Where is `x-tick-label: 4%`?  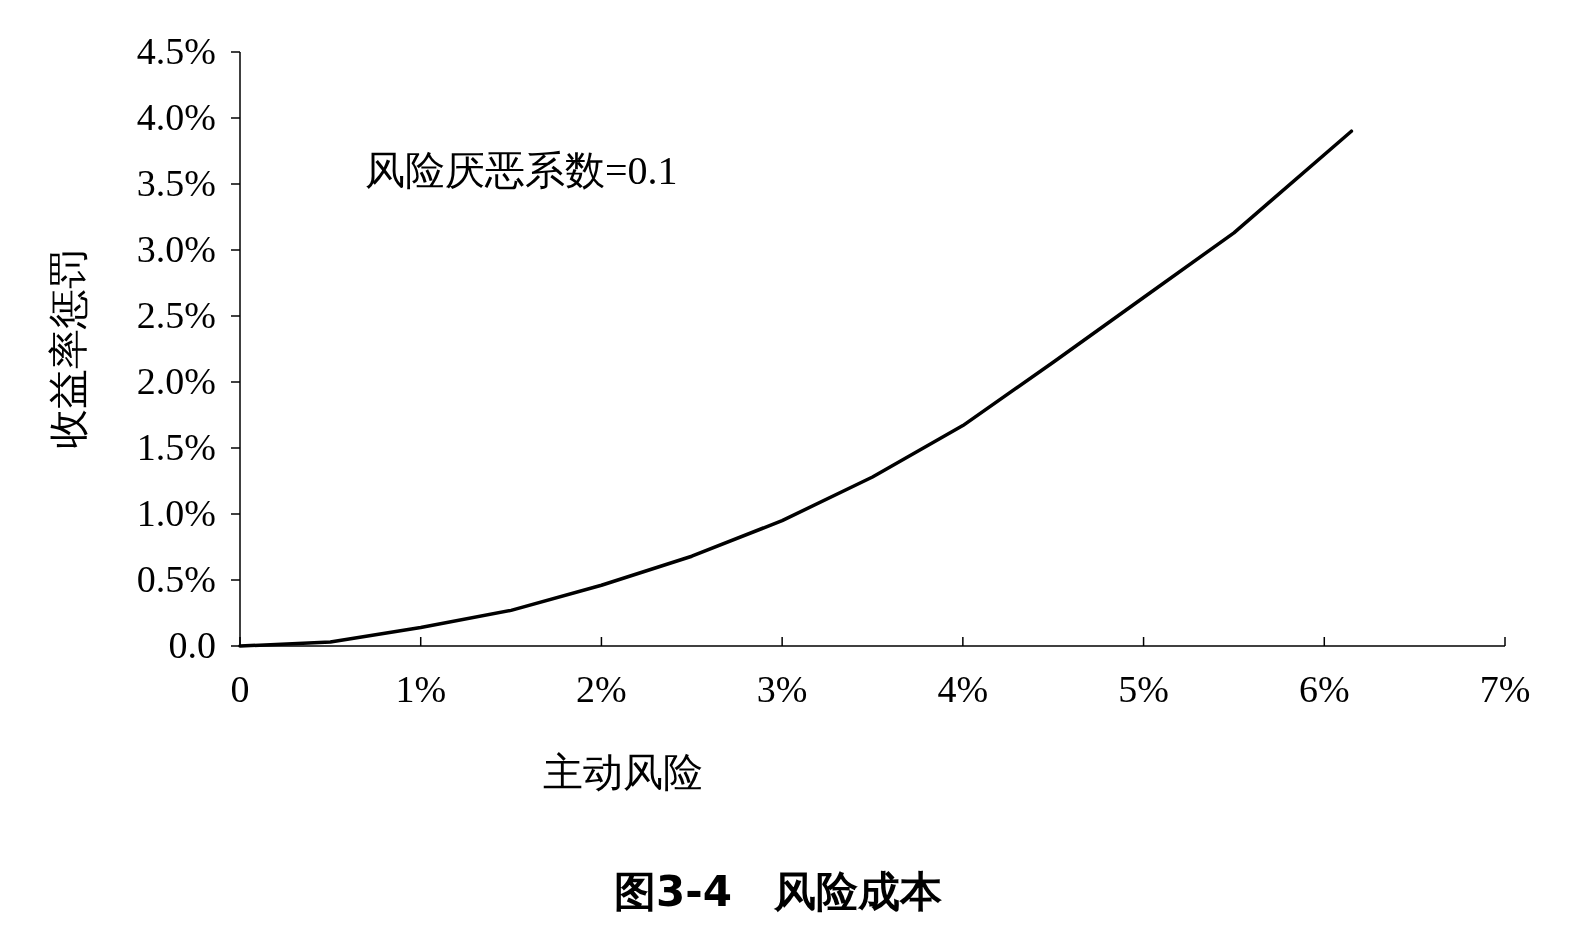
x-tick-label: 4% is located at coordinates (963, 689).